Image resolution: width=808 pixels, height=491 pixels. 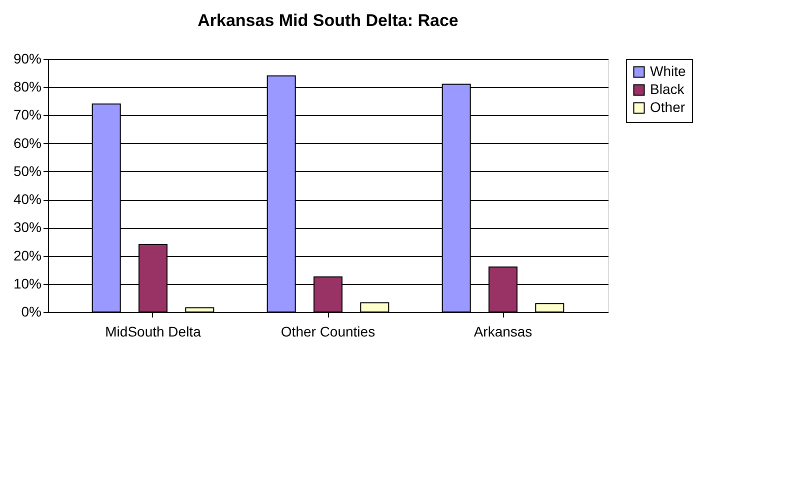 I want to click on legend-label: Other, so click(x=668, y=107).